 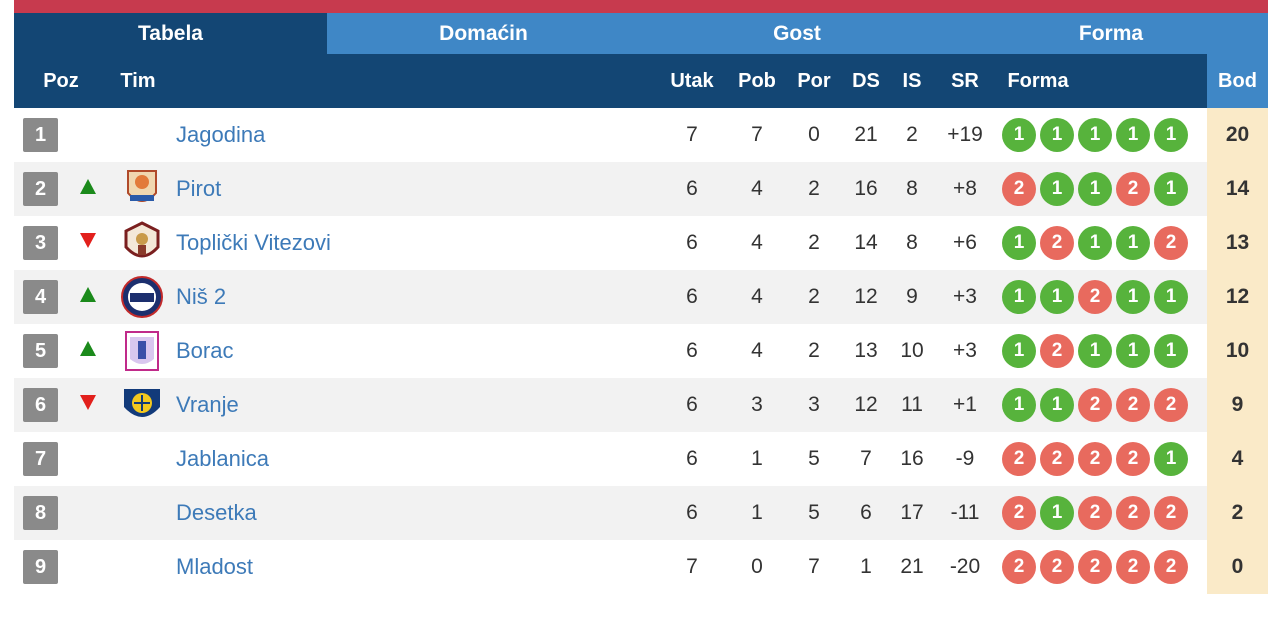 I want to click on team-link: Mladost, so click(x=215, y=566).